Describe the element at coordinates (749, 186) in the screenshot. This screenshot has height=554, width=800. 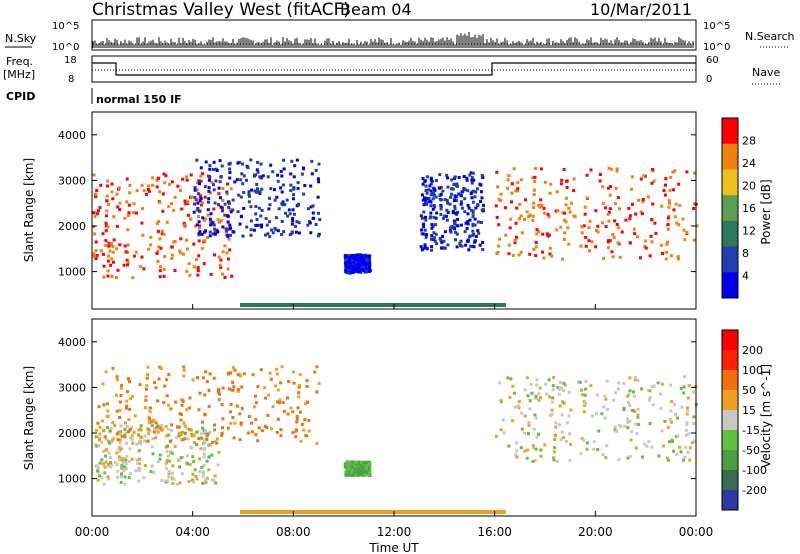
I see `colorbar-tick-label: 20` at that location.